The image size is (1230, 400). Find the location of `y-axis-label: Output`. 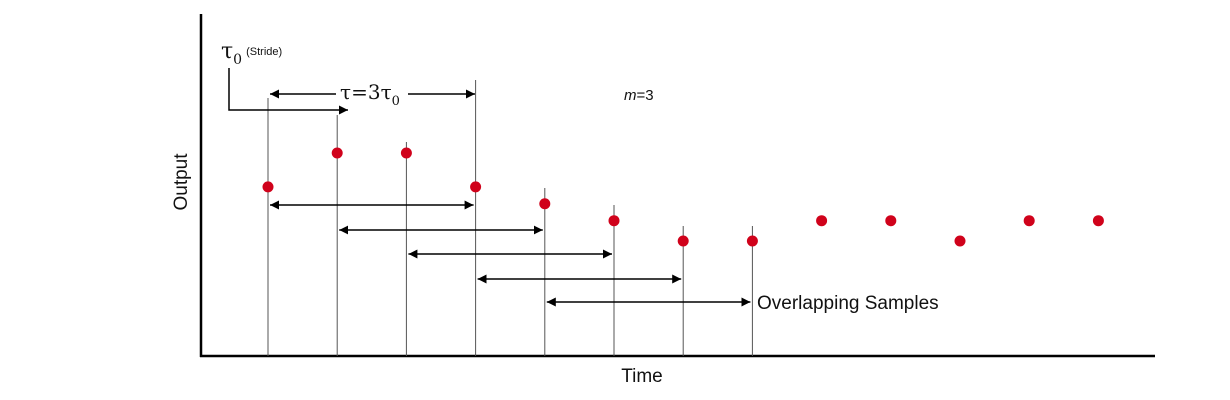

y-axis-label: Output is located at coordinates (181, 182).